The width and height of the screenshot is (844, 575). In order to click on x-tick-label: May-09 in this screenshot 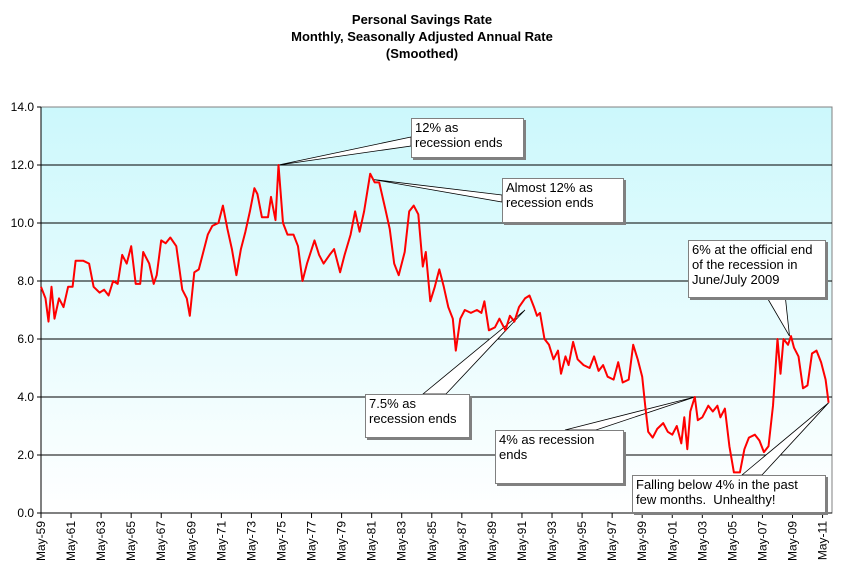, I will do `click(793, 541)`.